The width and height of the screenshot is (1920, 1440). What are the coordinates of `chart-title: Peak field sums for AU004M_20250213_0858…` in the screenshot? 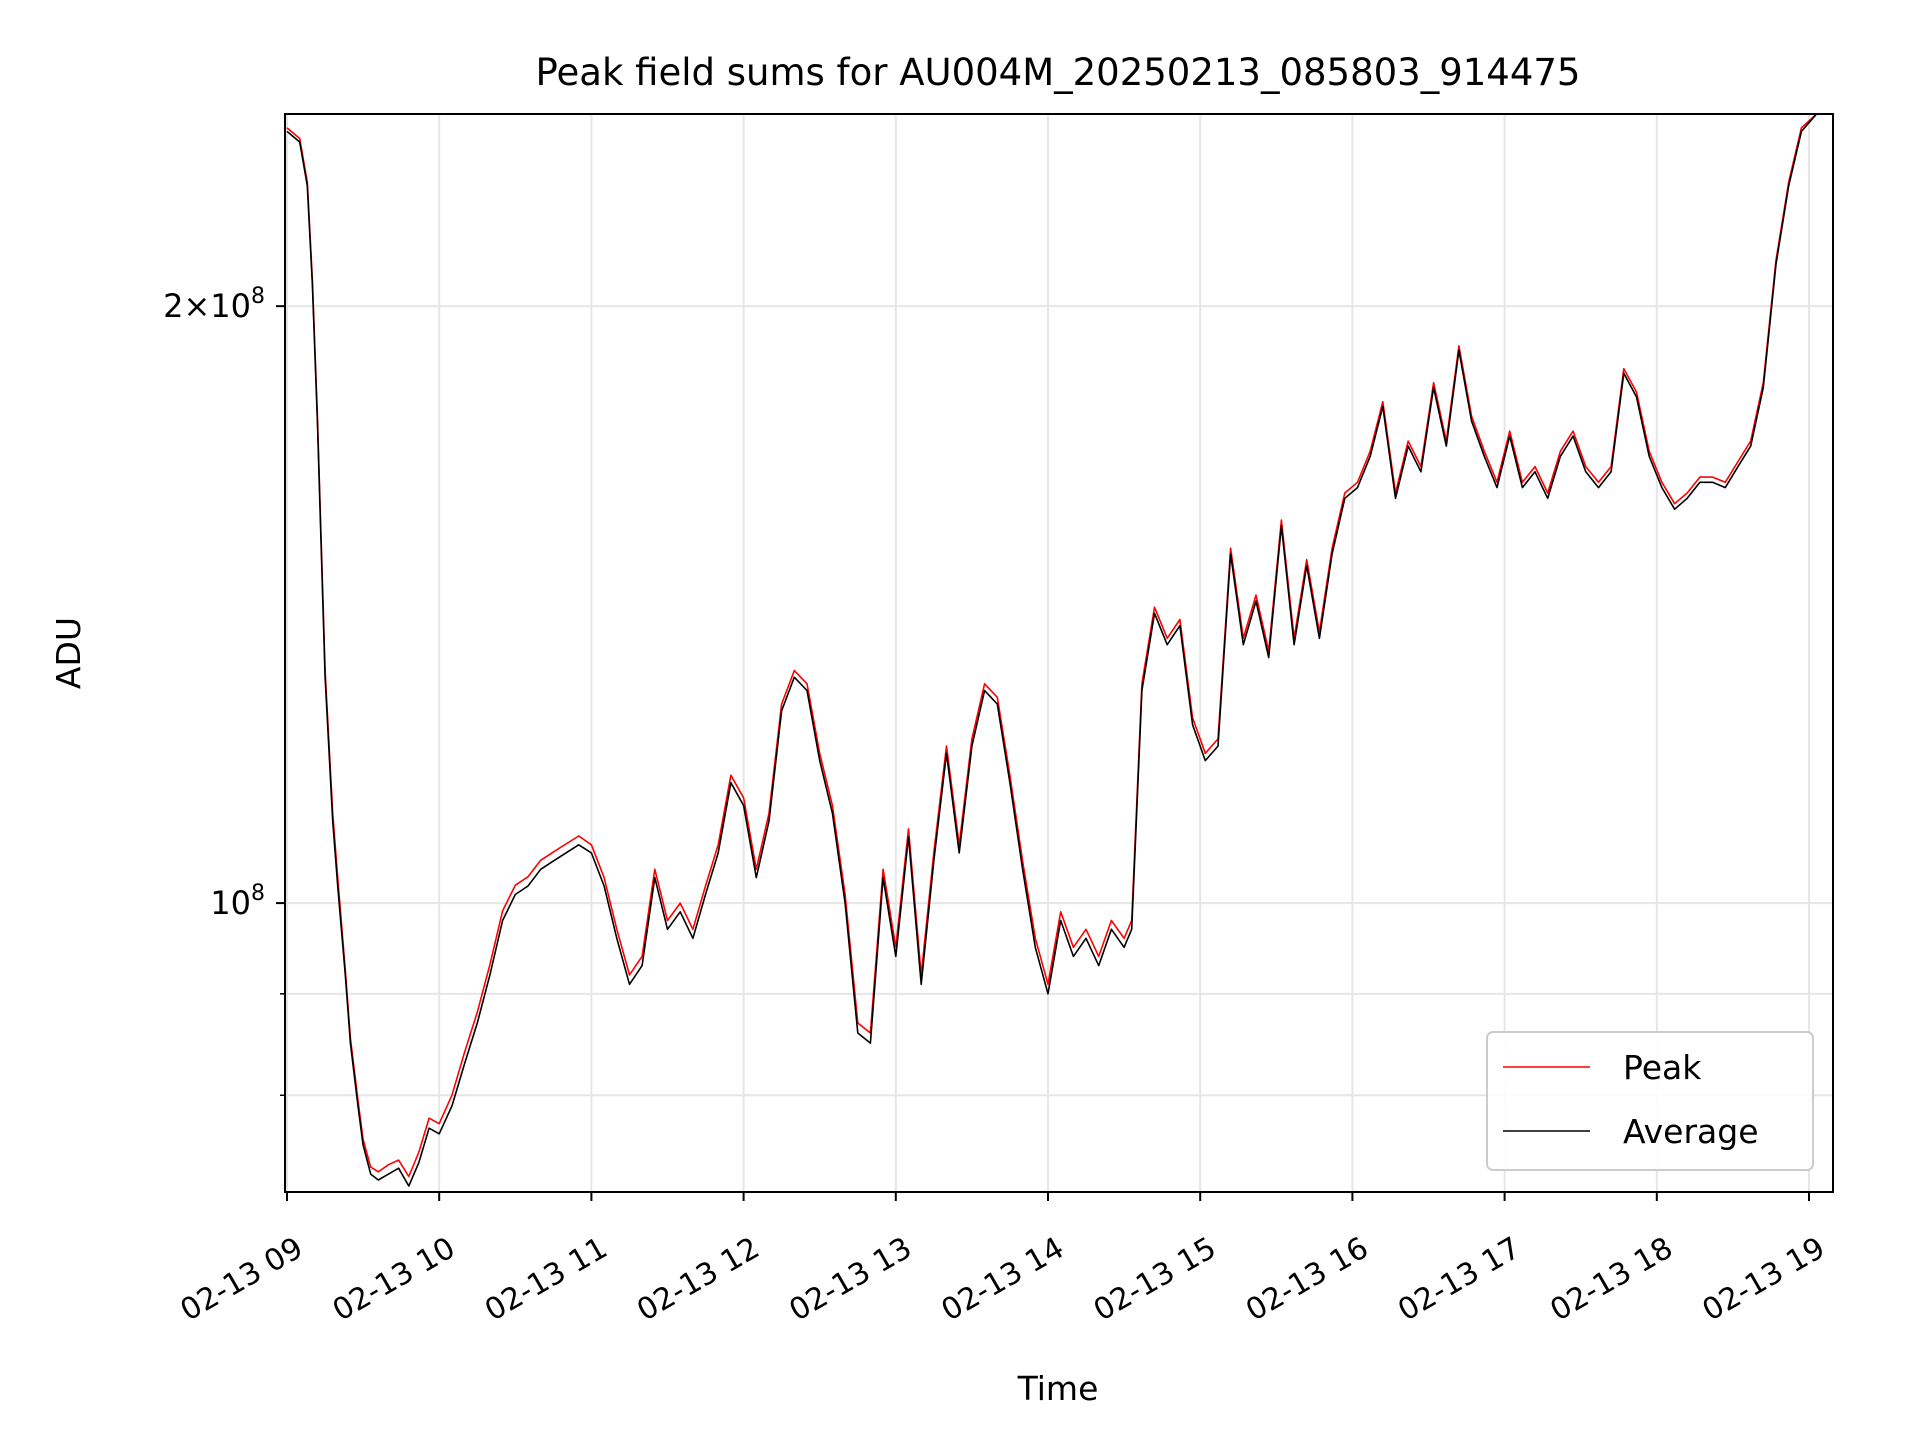 It's located at (1058, 72).